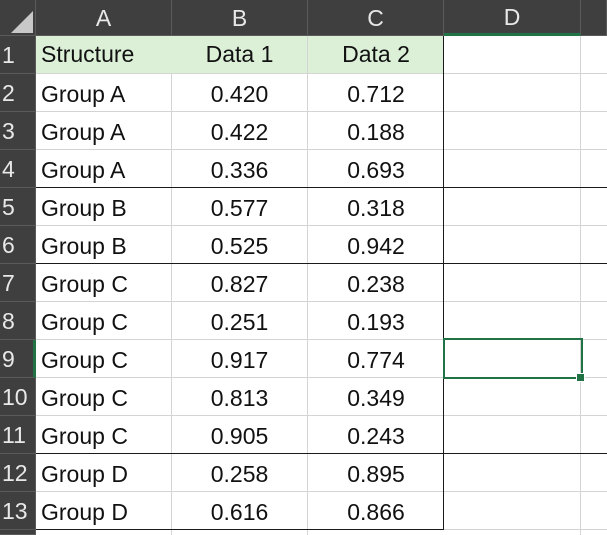 The image size is (607, 535). I want to click on cell-c1: Data 2, so click(376, 54).